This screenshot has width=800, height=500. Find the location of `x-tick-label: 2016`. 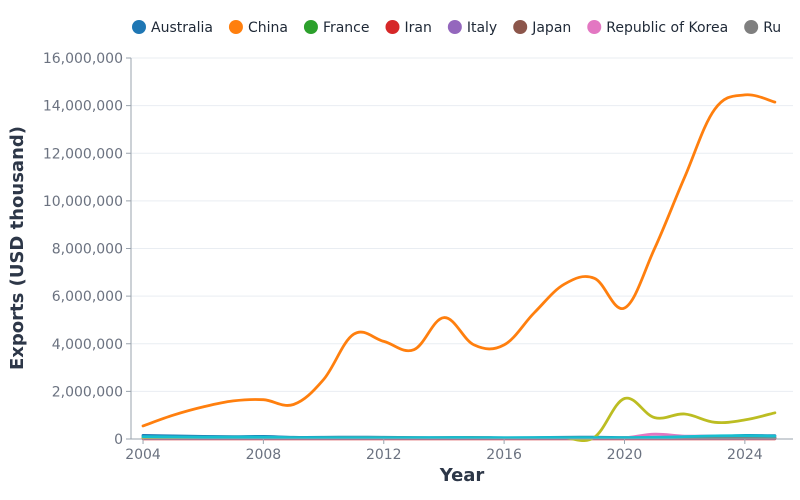

x-tick-label: 2016 is located at coordinates (504, 455).